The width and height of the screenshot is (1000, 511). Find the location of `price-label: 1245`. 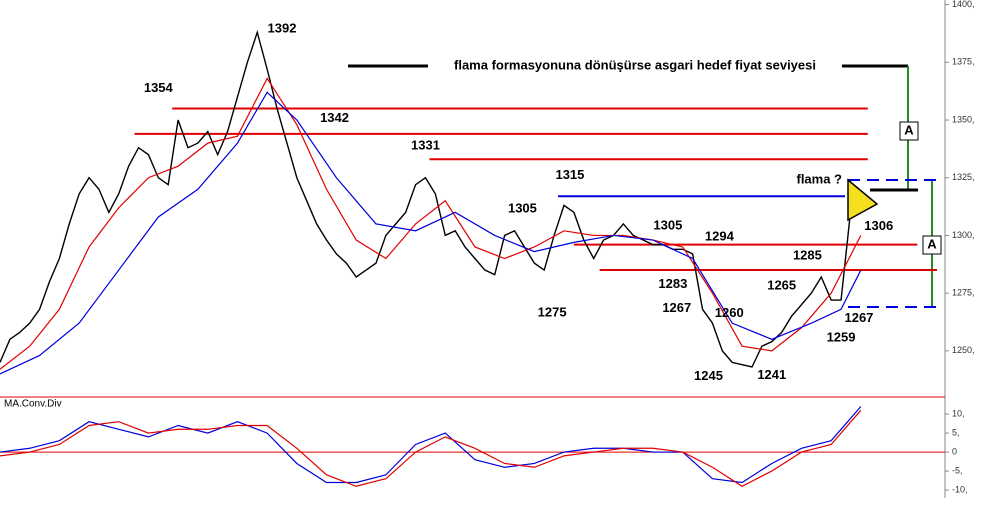

price-label: 1245 is located at coordinates (708, 375).